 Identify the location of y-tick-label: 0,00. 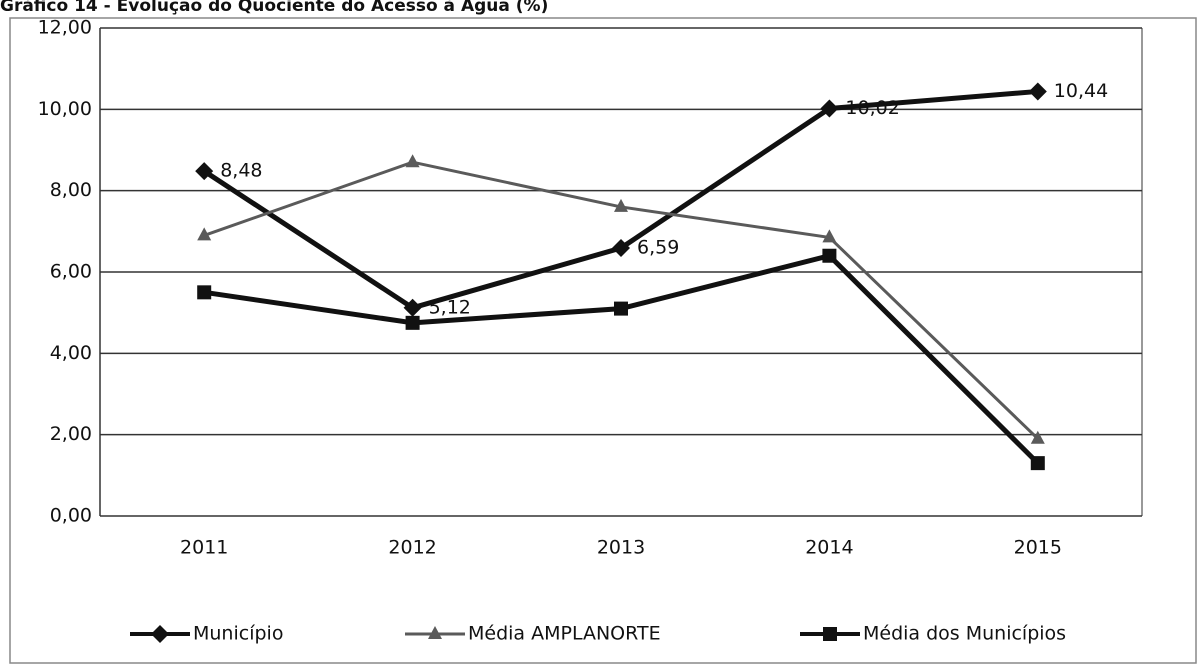
(71, 516).